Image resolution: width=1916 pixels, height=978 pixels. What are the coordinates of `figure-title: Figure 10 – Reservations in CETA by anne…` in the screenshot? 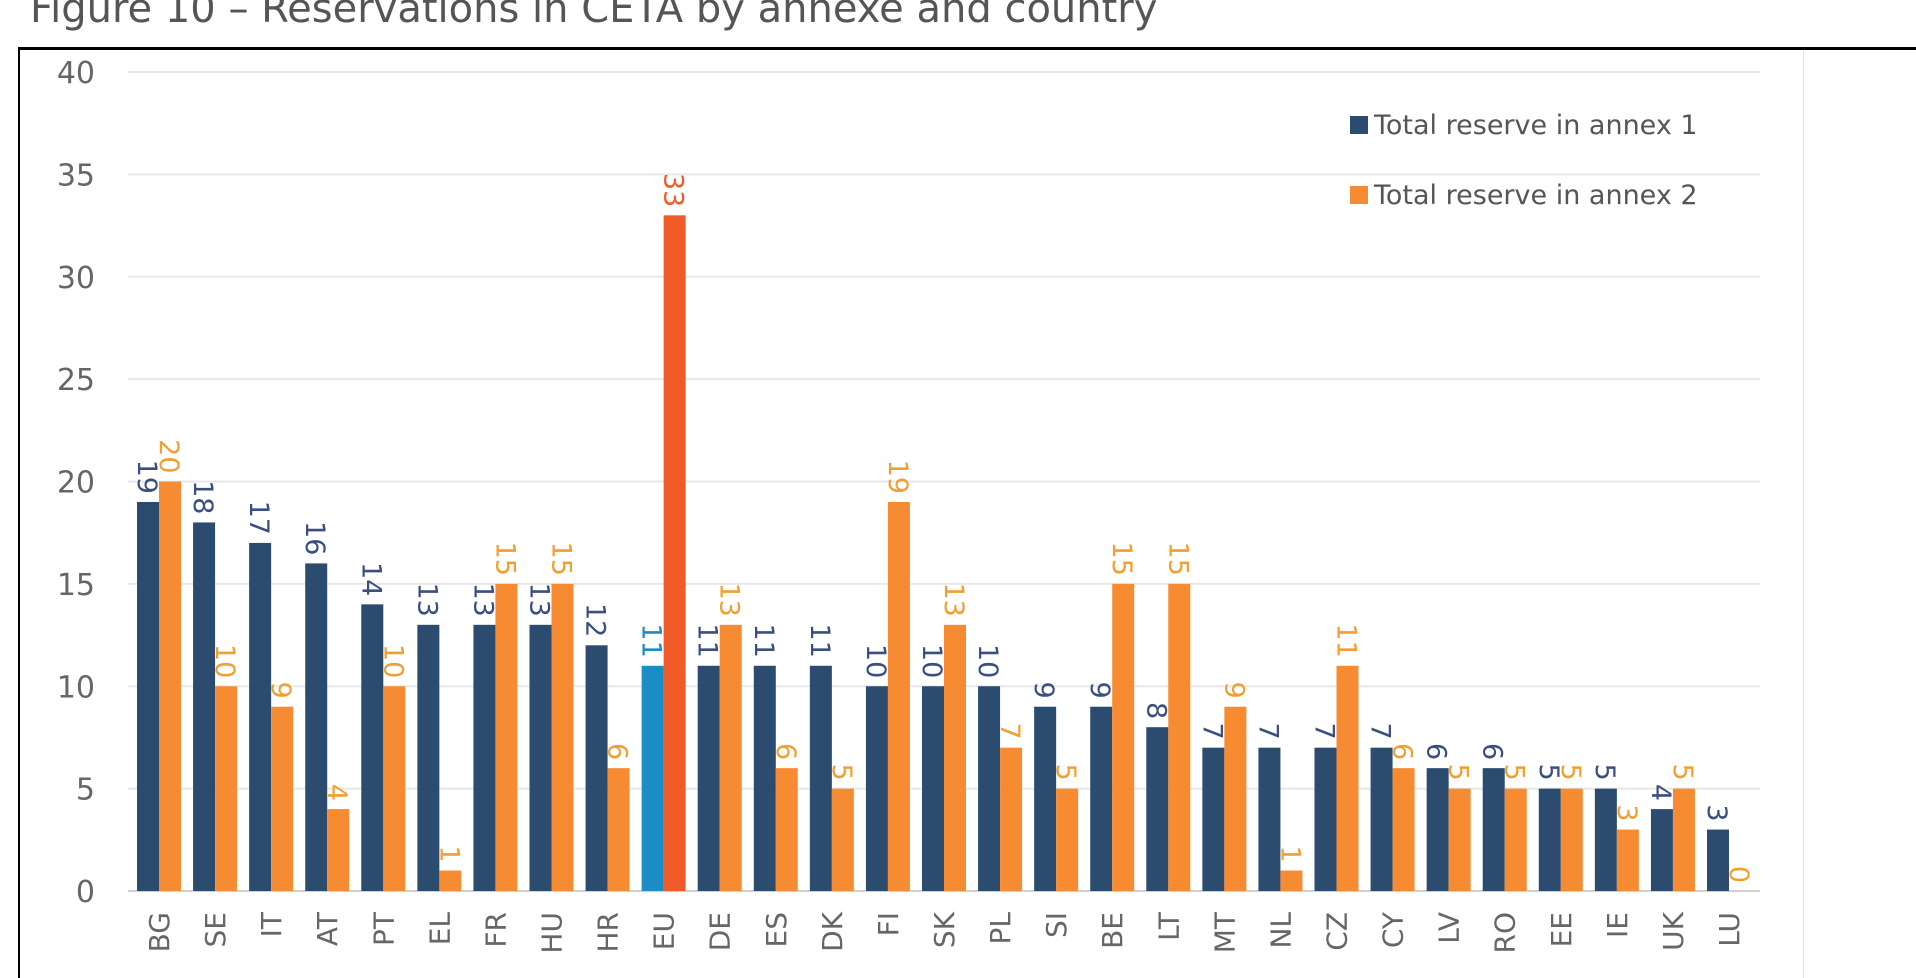 It's located at (594, 16).